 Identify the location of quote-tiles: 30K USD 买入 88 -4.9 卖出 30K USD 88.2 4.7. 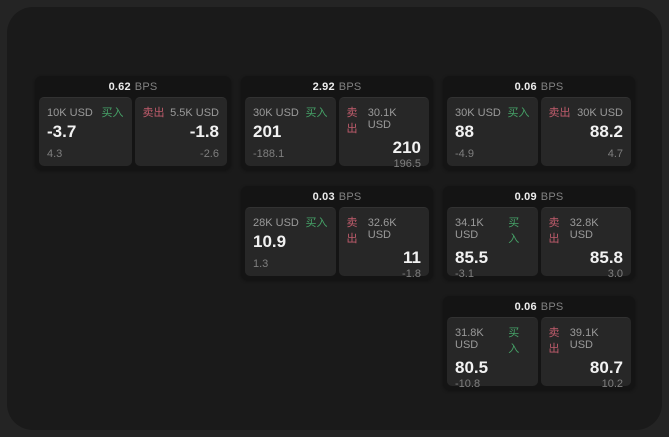
(539, 131).